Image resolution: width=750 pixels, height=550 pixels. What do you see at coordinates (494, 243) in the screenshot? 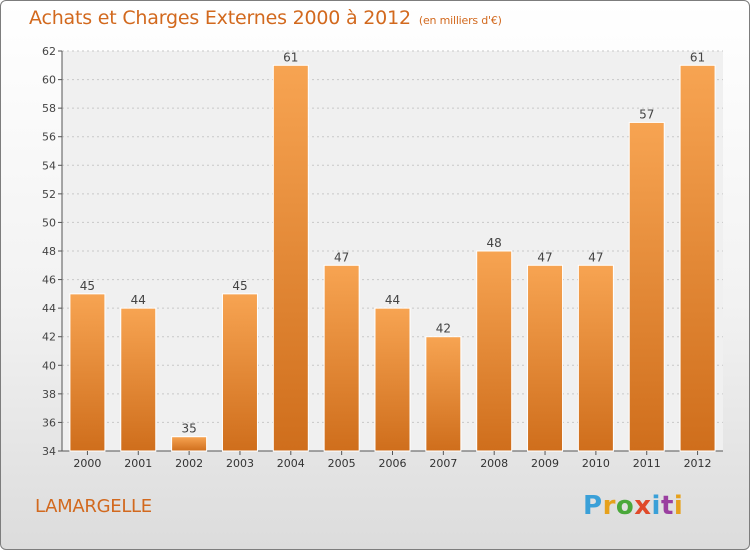
I see `bar-value-label: 48` at bounding box center [494, 243].